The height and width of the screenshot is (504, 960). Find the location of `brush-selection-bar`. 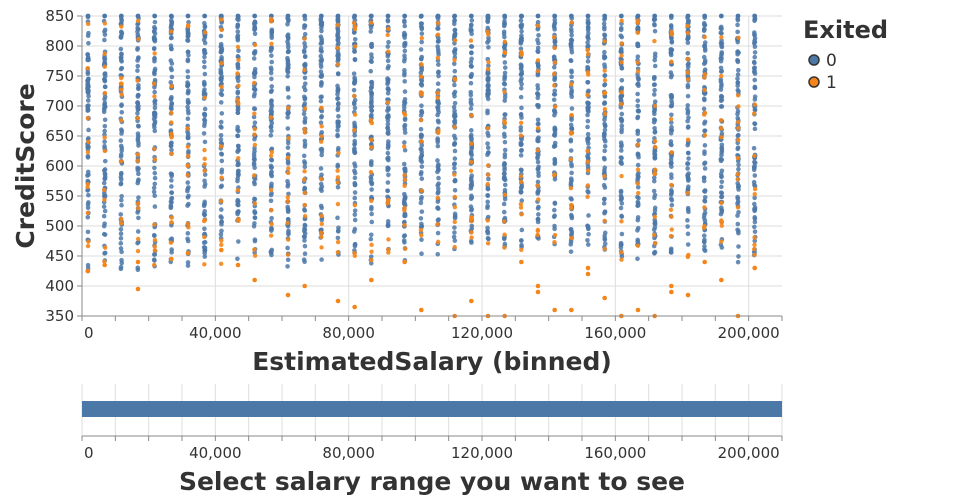

brush-selection-bar is located at coordinates (432, 409).